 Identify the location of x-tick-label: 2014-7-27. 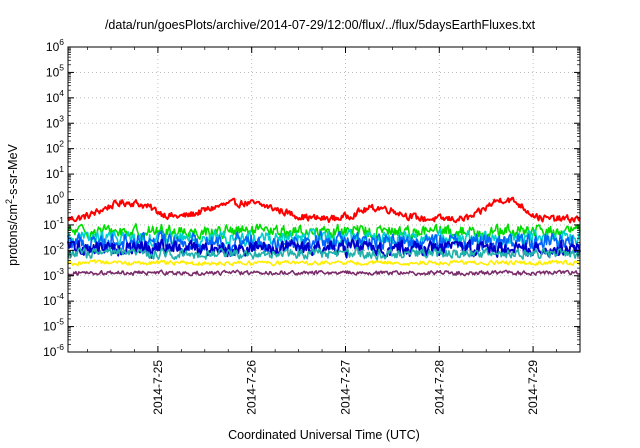
(345, 387).